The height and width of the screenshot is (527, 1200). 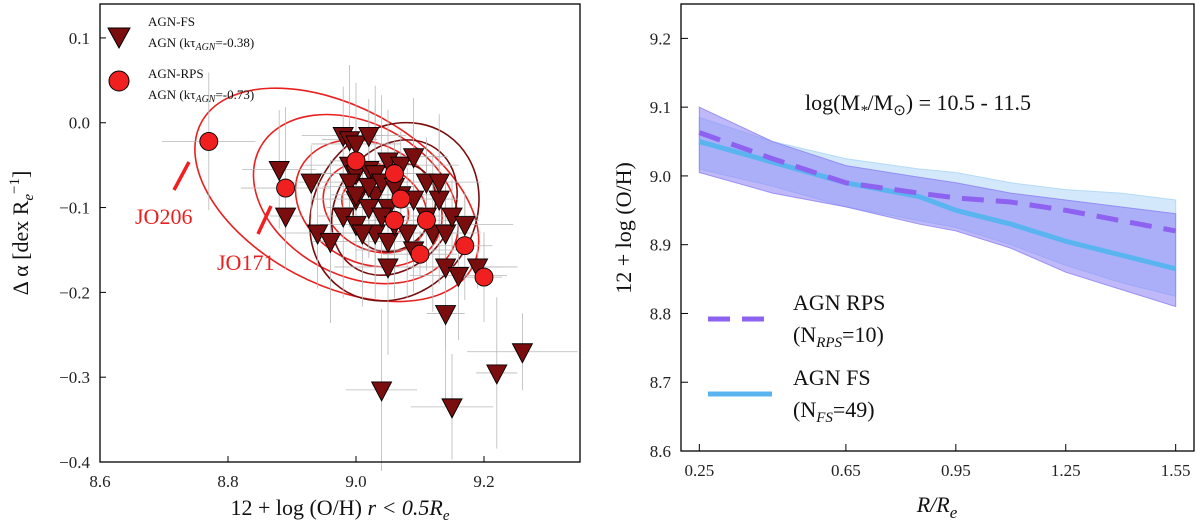 I want to click on annotation-jo206: JO206, so click(x=163, y=216).